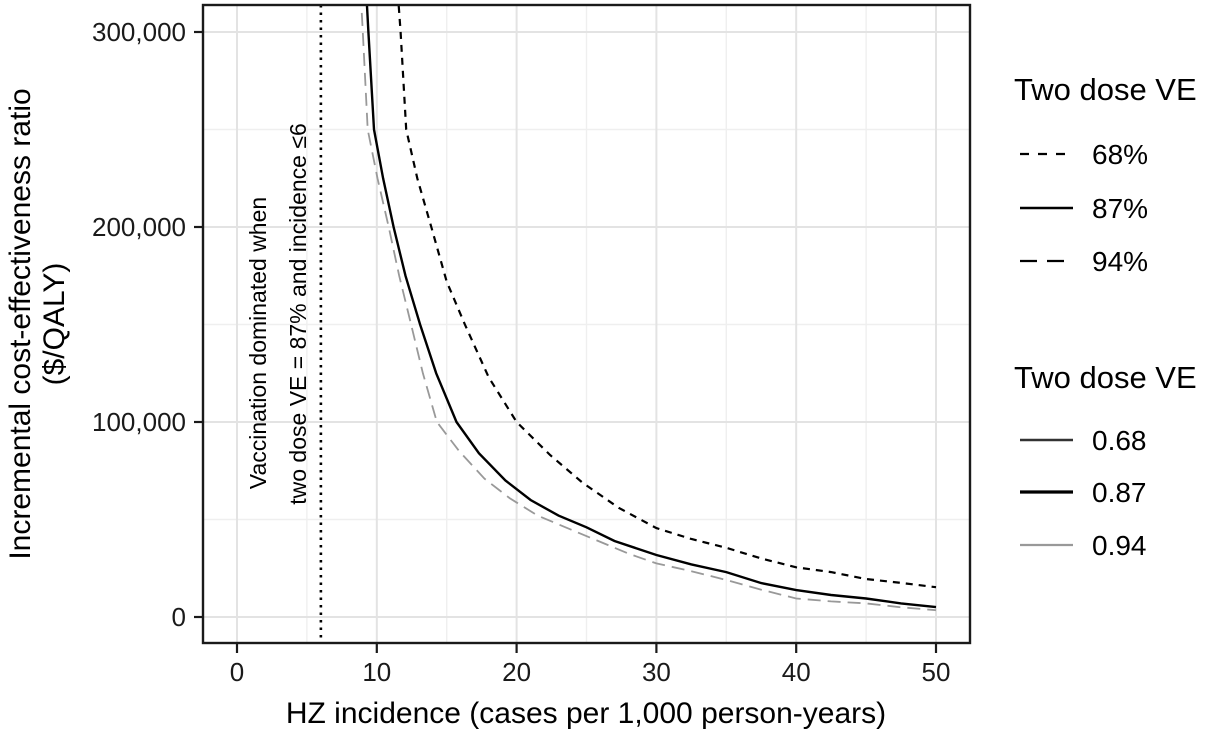 The height and width of the screenshot is (740, 1228). Describe the element at coordinates (516, 672) in the screenshot. I see `x-tick-label: 20` at that location.